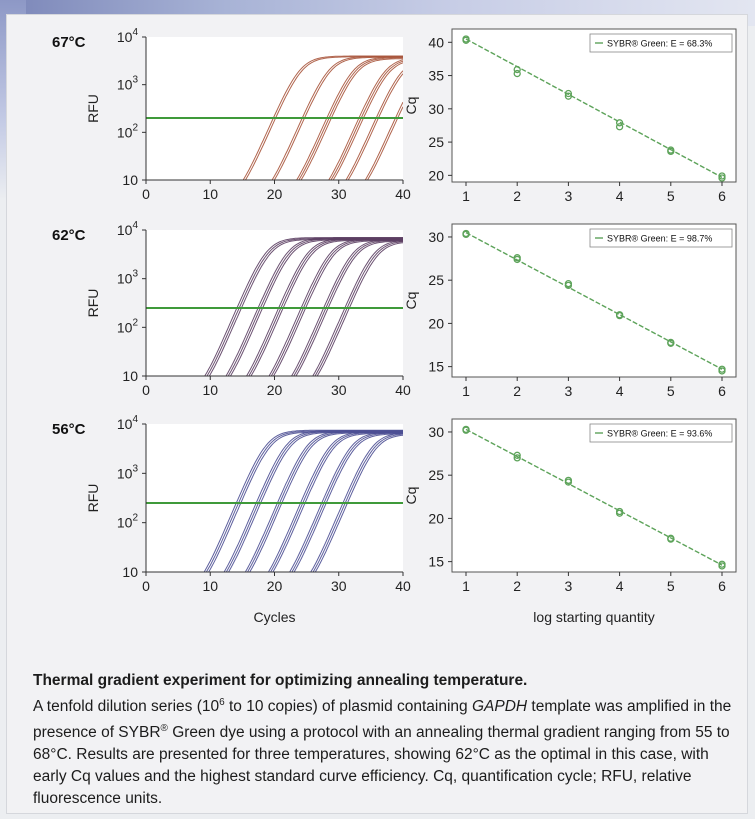  Describe the element at coordinates (436, 518) in the screenshot. I see `y-tick-label: 20` at that location.